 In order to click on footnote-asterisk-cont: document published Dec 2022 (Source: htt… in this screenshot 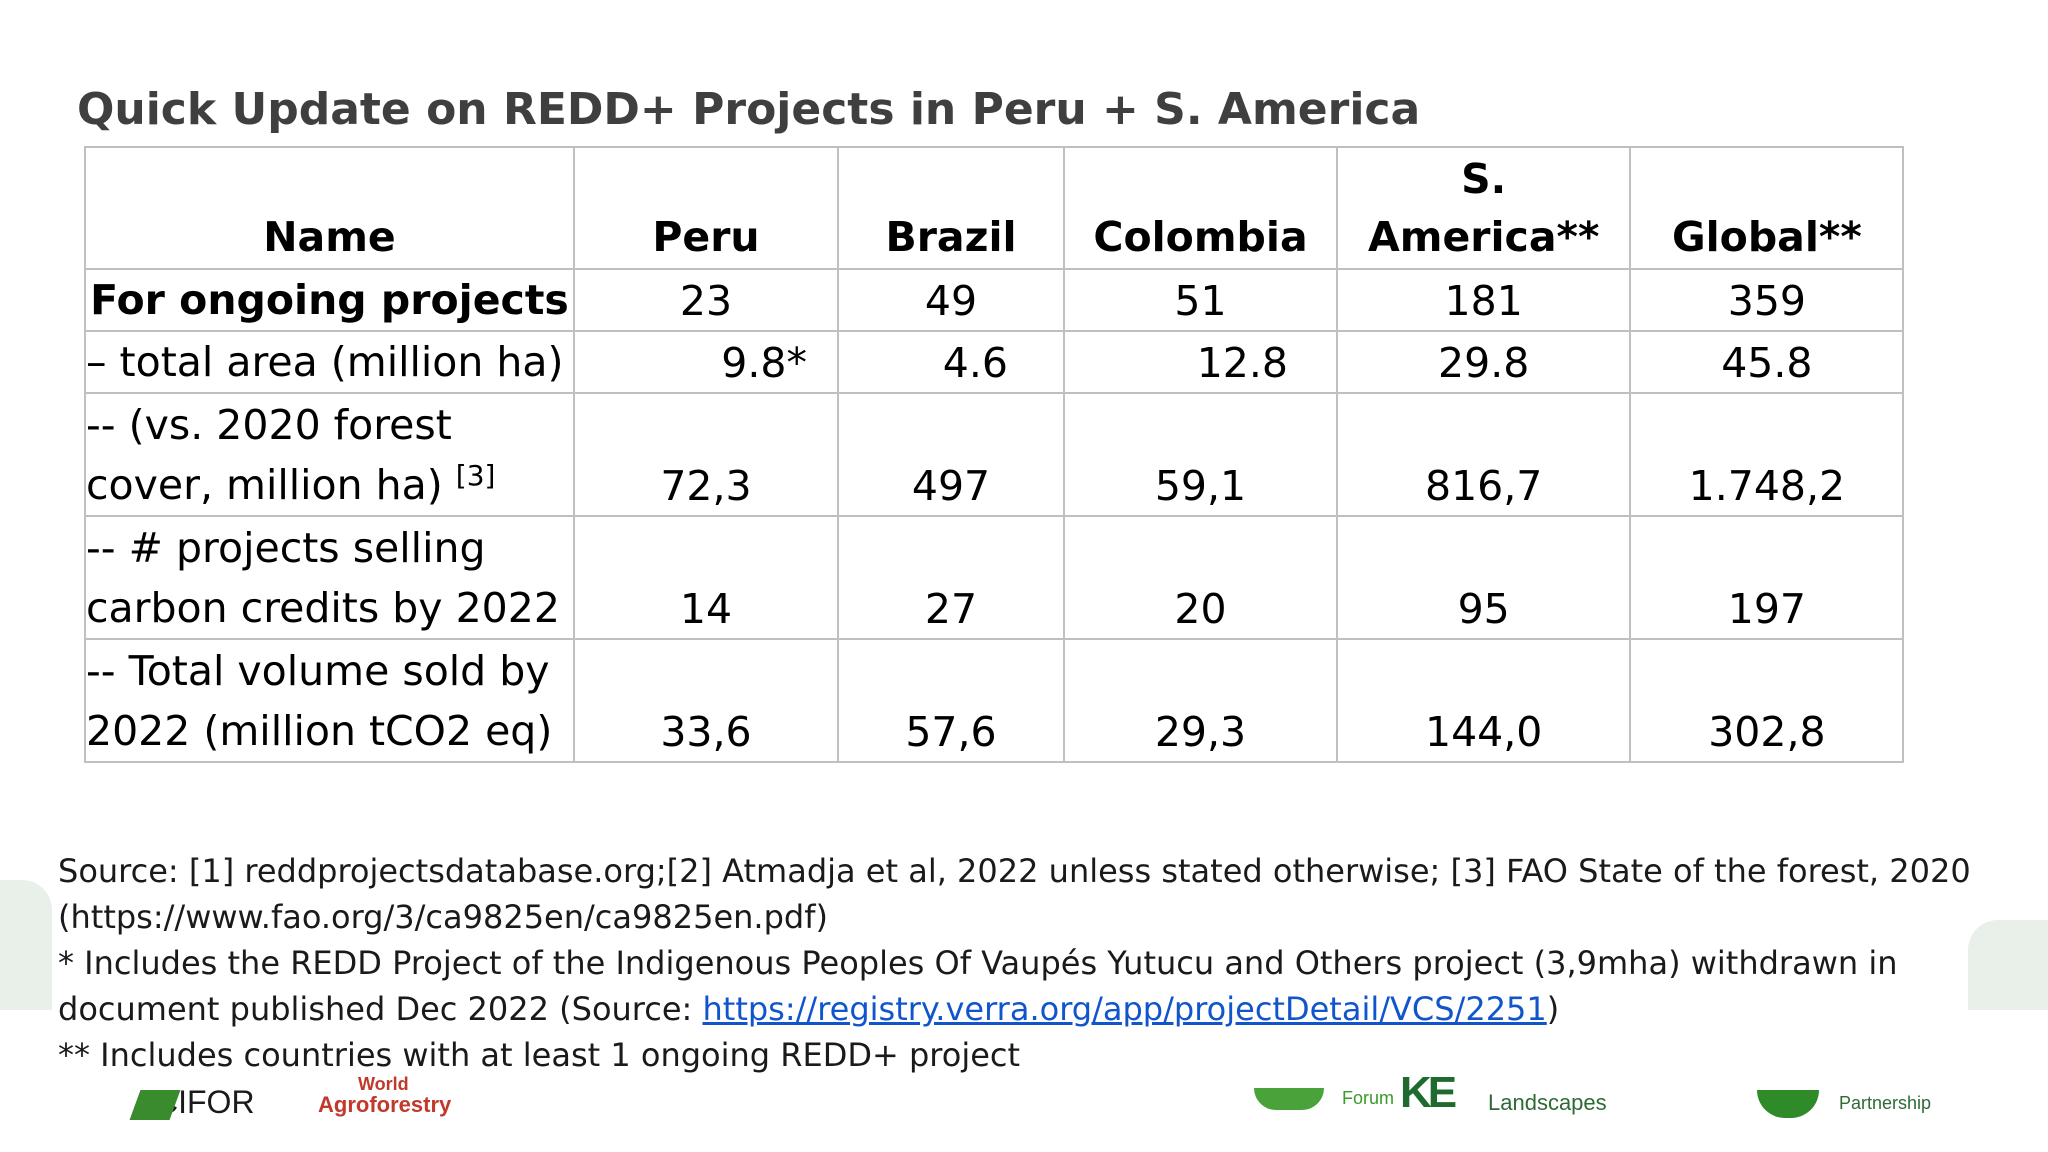, I will do `click(1038, 1009)`.